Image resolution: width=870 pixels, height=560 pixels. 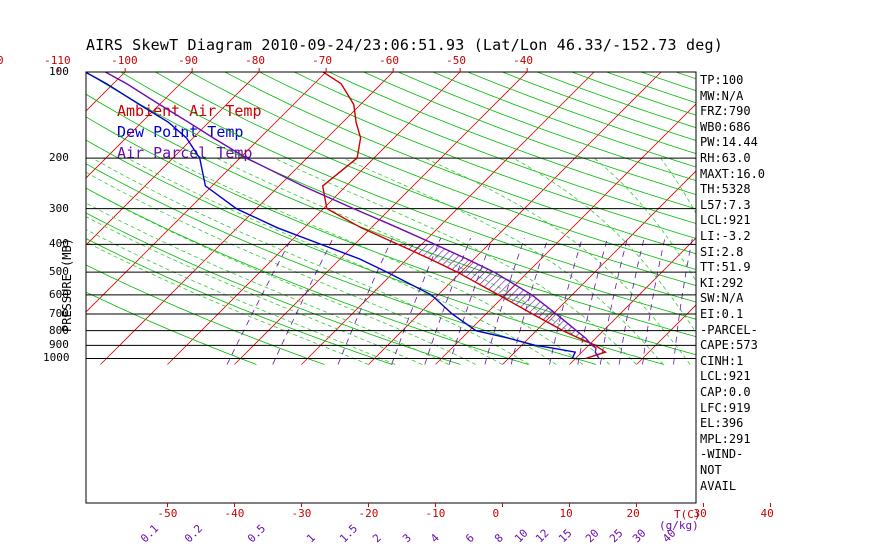 I want to click on pressure-tick-label: 300, so click(x=59, y=208).